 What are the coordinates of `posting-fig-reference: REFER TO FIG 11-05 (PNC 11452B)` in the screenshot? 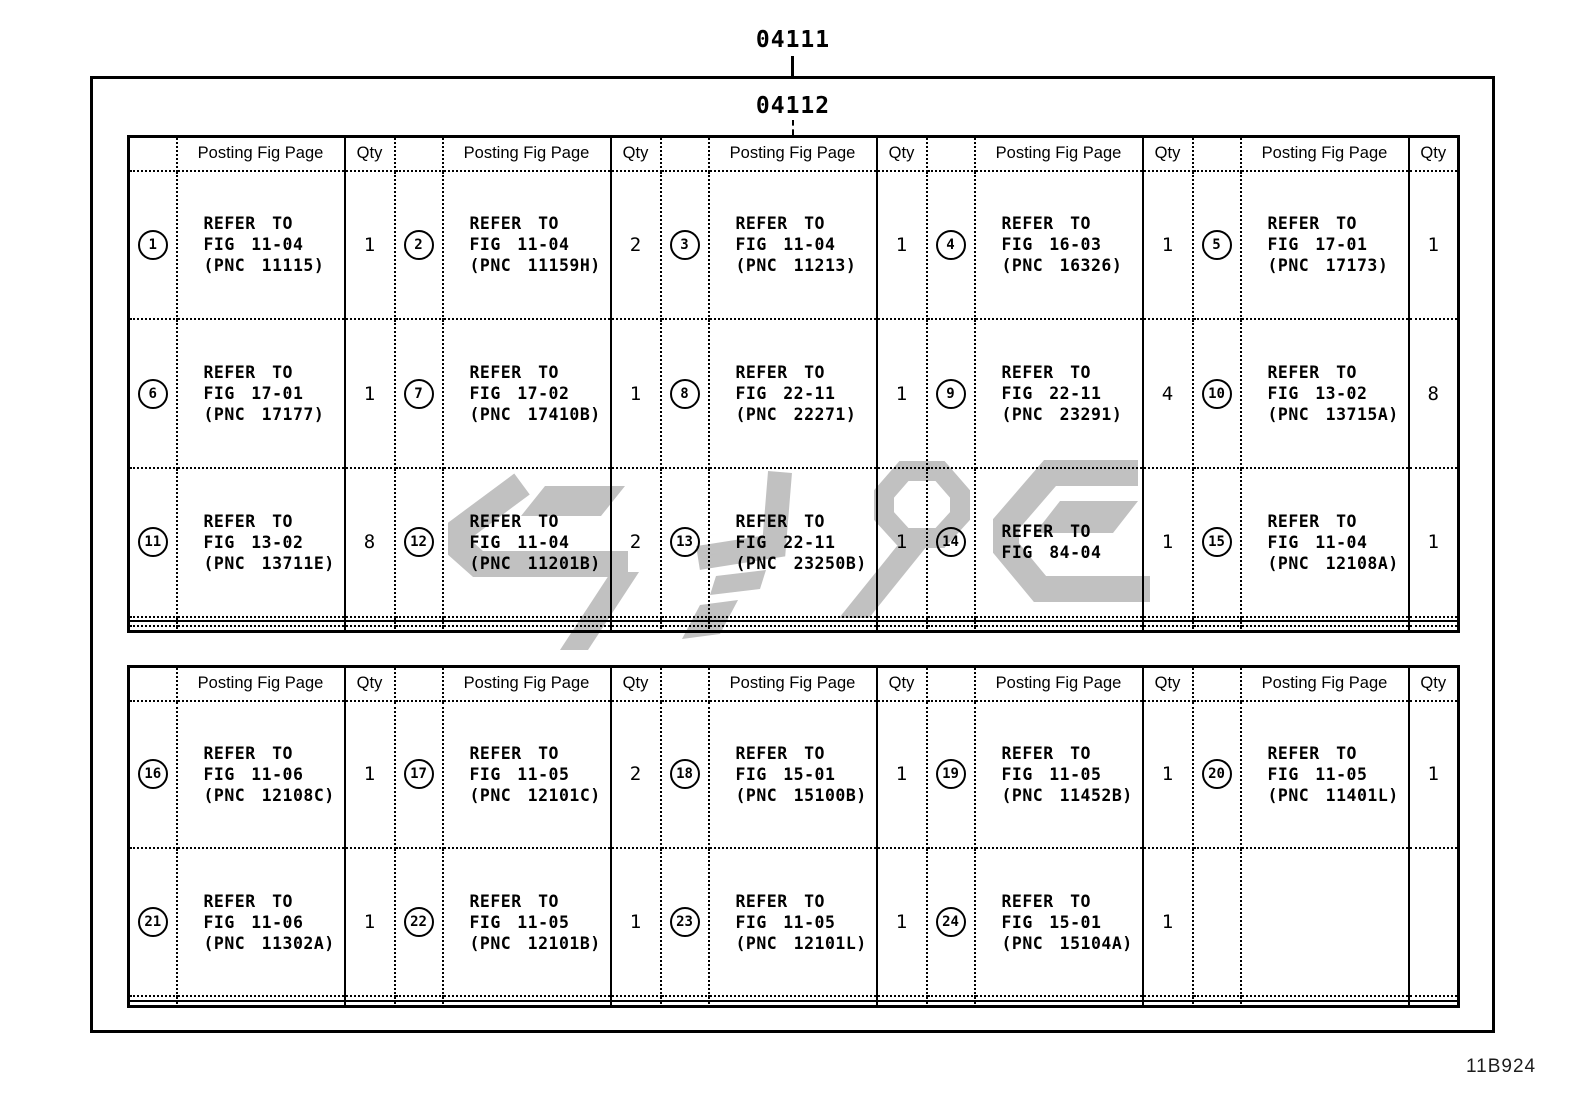 It's located at (1067, 774).